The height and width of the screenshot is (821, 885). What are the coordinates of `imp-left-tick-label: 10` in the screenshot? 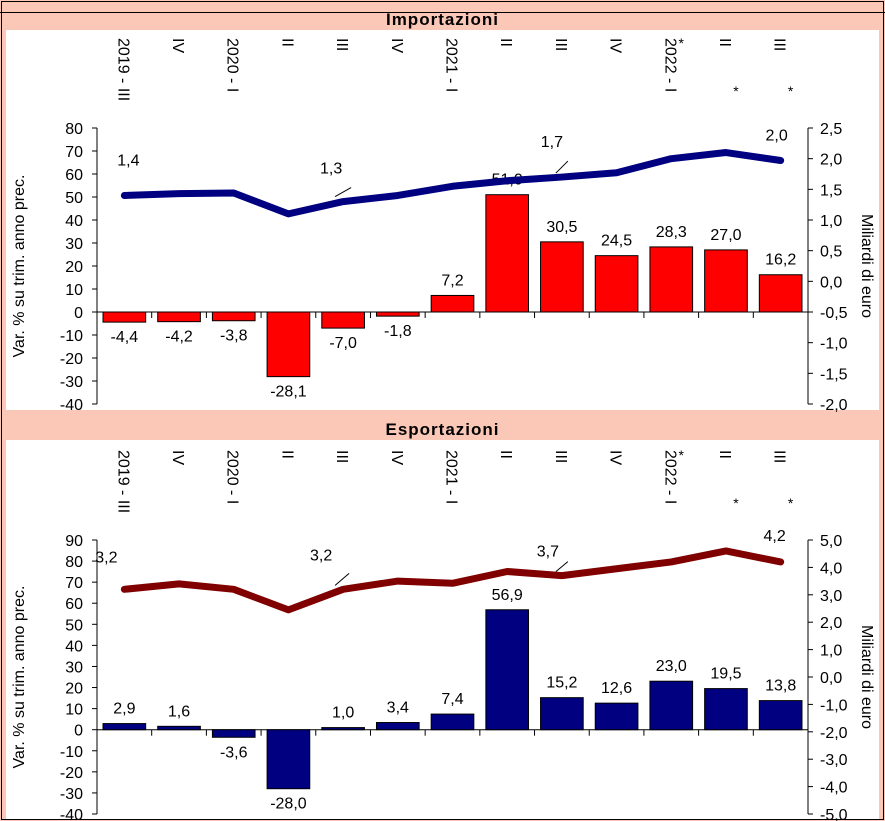 It's located at (74, 290).